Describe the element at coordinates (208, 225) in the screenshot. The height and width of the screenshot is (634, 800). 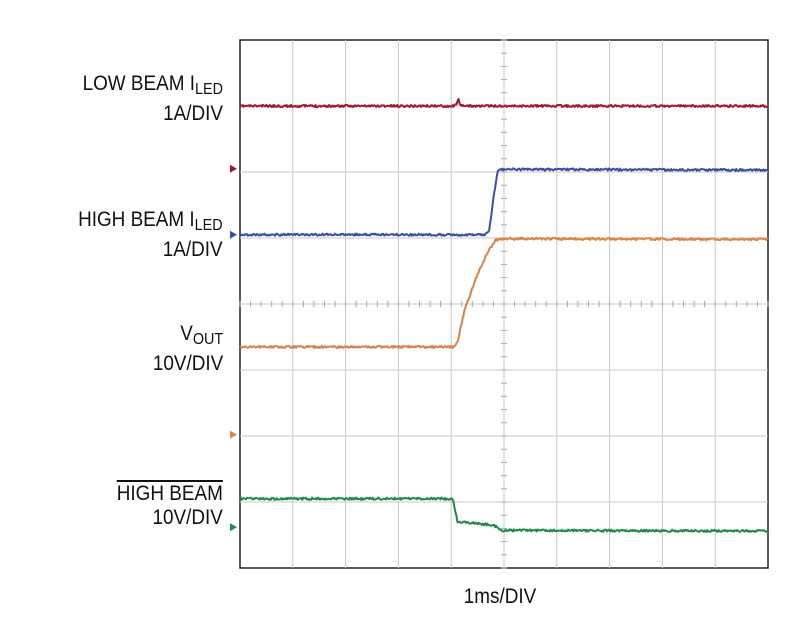
I see `label-high-beam-sub: LED` at that location.